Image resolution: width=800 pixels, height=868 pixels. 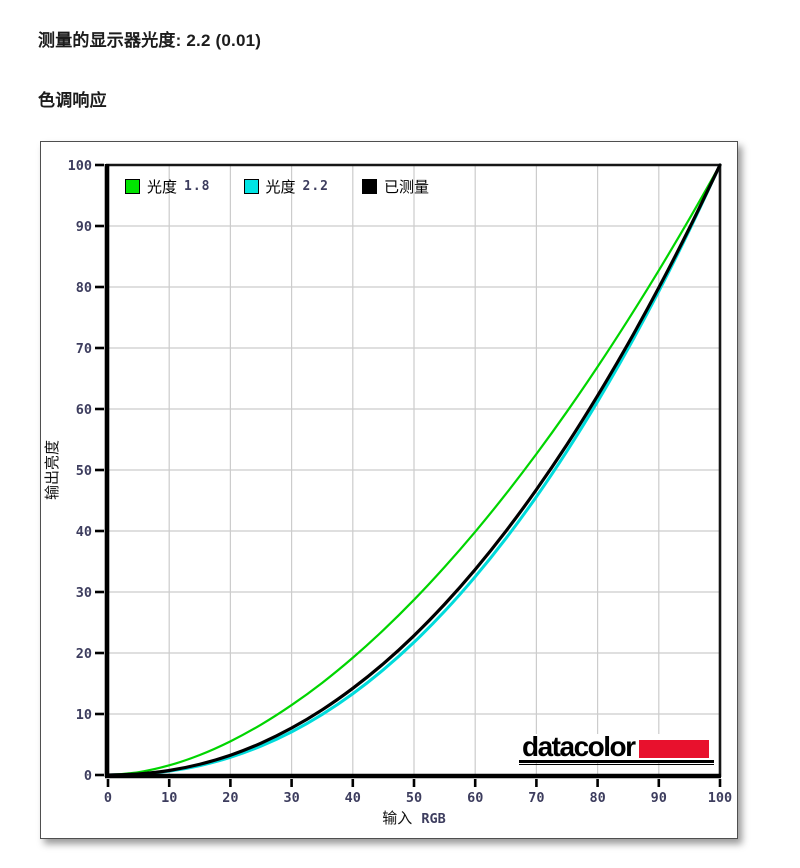 I want to click on legend-label: 已测量, so click(x=407, y=187).